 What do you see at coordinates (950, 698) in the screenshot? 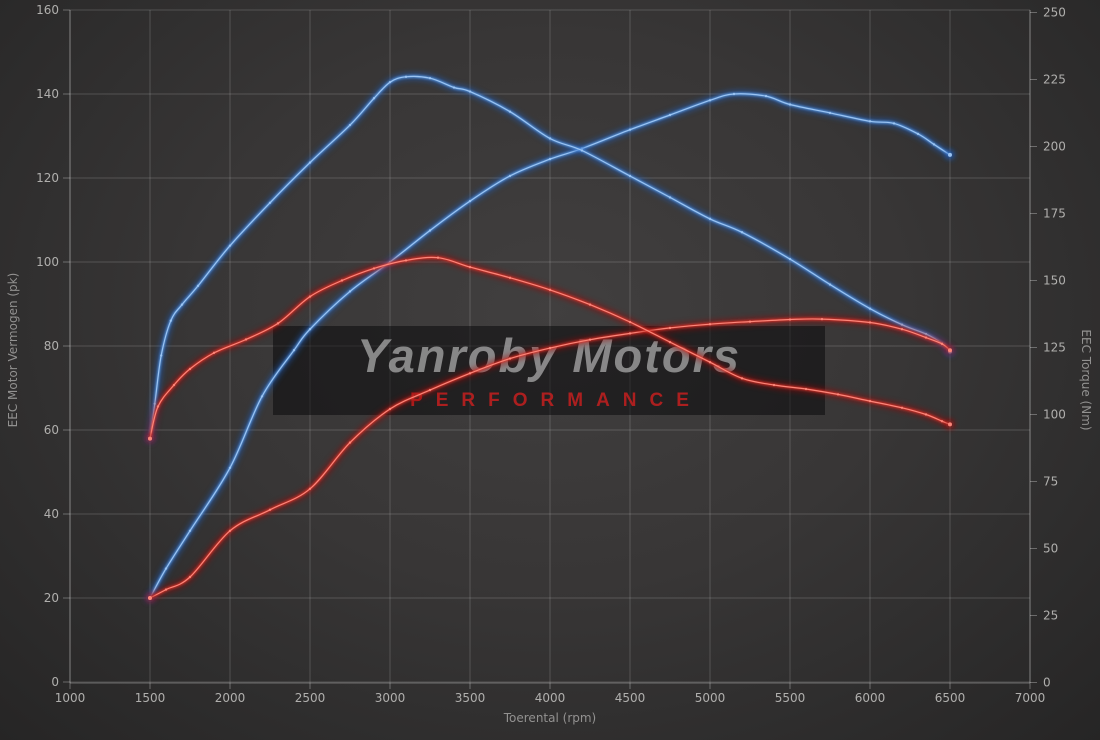
I see `x-tick-label: 6500` at bounding box center [950, 698].